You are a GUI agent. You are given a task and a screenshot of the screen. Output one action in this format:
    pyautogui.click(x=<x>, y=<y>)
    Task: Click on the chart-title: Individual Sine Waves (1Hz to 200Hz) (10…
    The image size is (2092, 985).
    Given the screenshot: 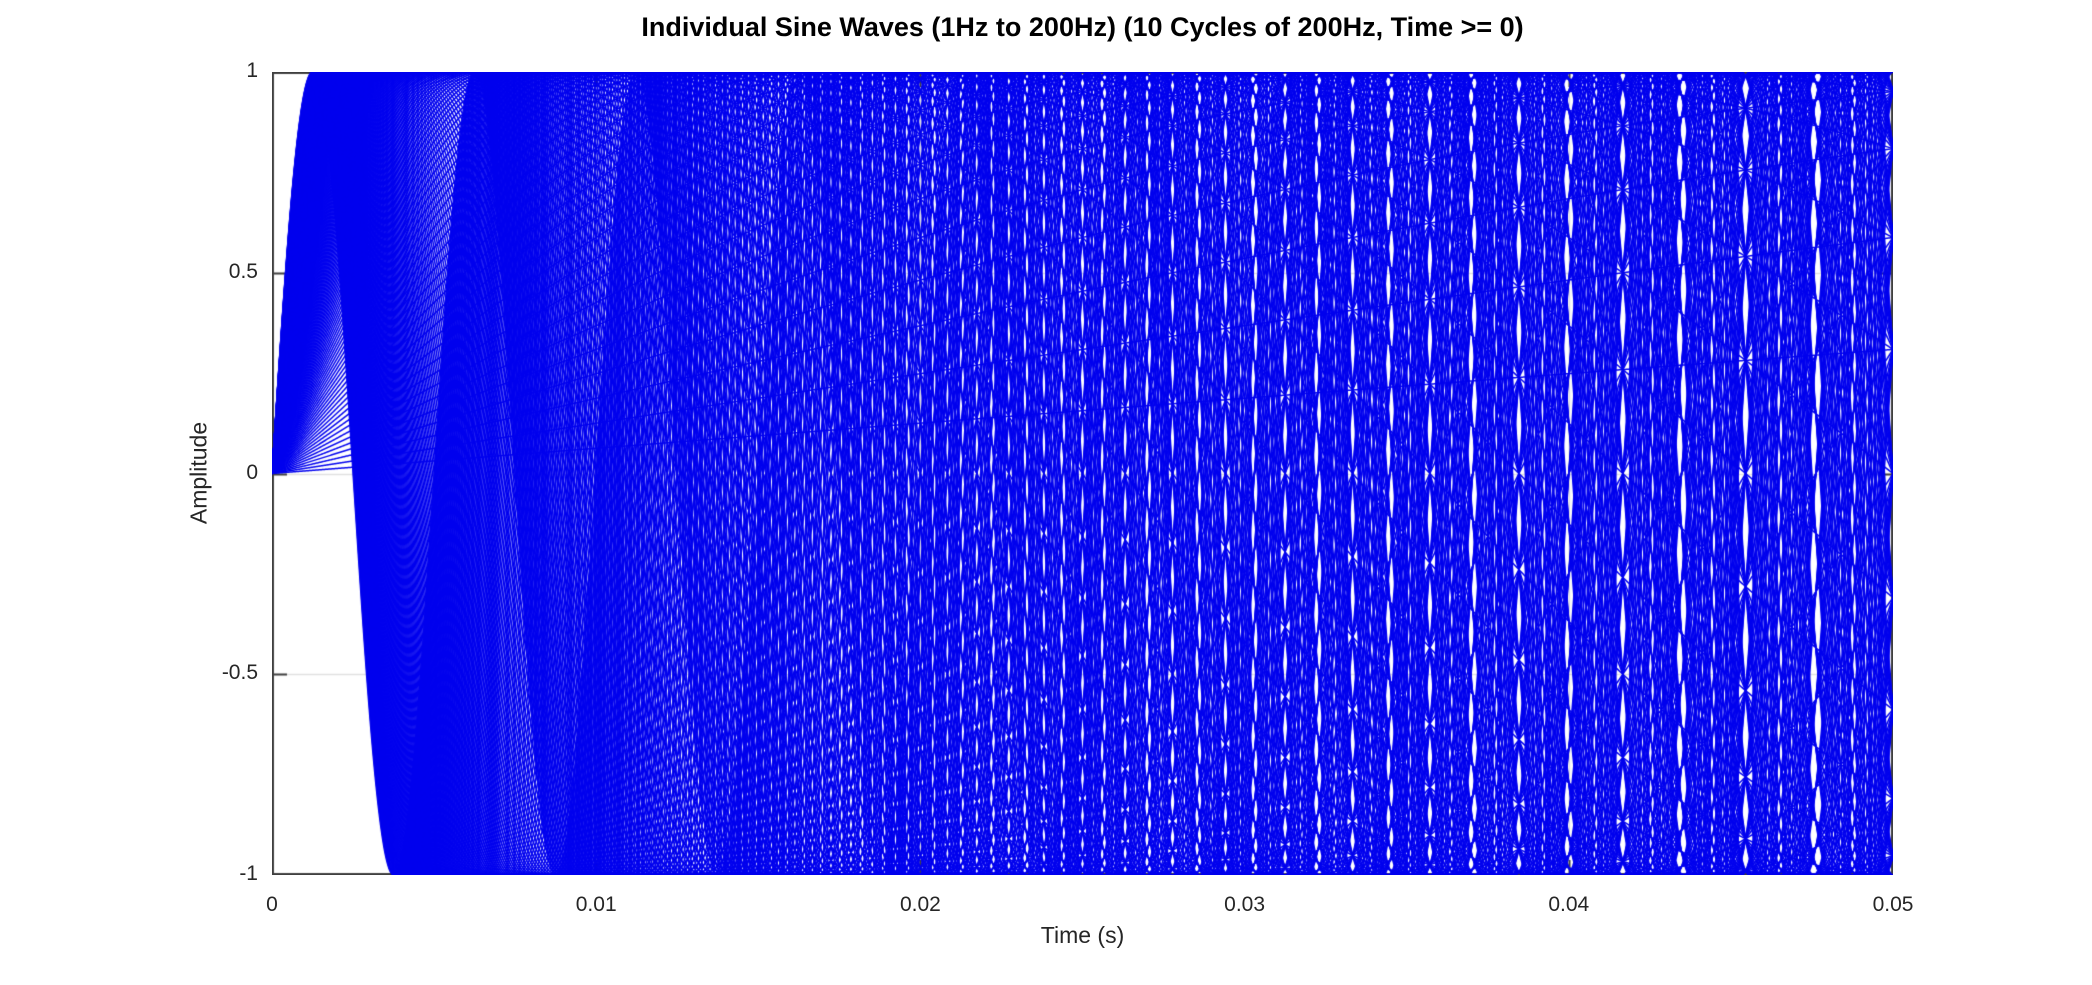 What is the action you would take?
    pyautogui.click(x=1082, y=27)
    